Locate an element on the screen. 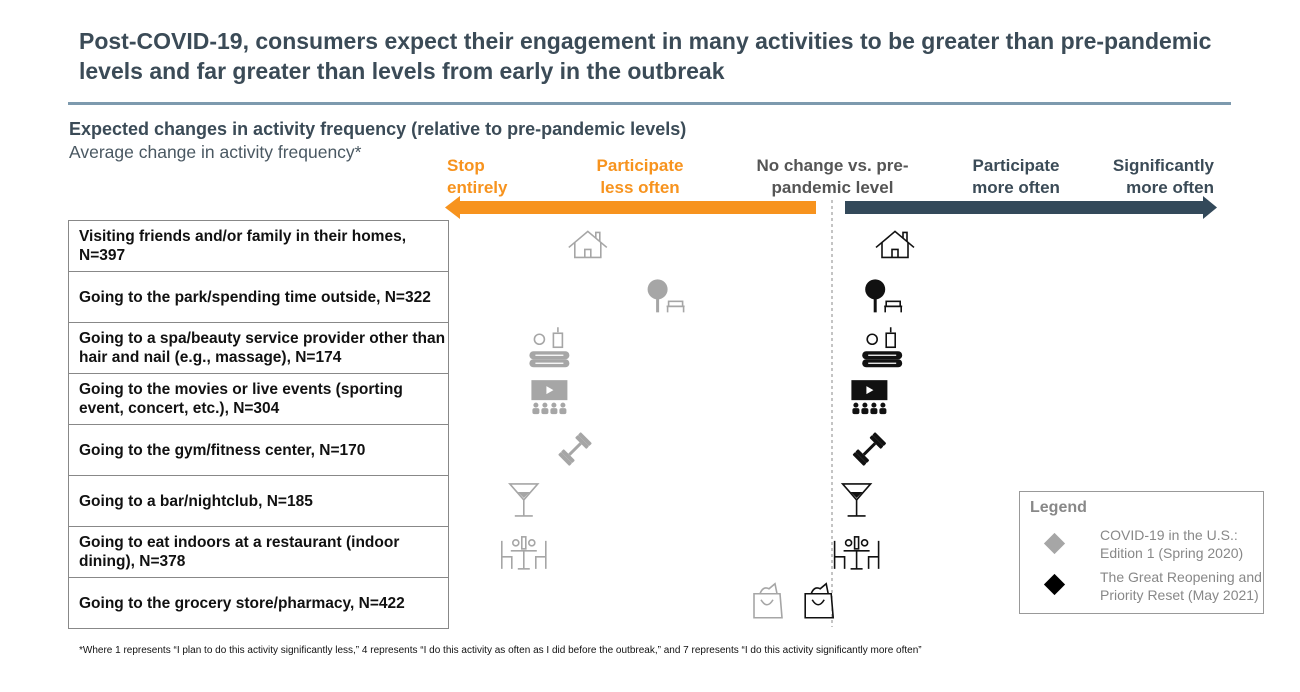 Image resolution: width=1300 pixels, height=692 pixels. activity-row-label: Going to the gym/fitness center, N=170 is located at coordinates (258, 450).